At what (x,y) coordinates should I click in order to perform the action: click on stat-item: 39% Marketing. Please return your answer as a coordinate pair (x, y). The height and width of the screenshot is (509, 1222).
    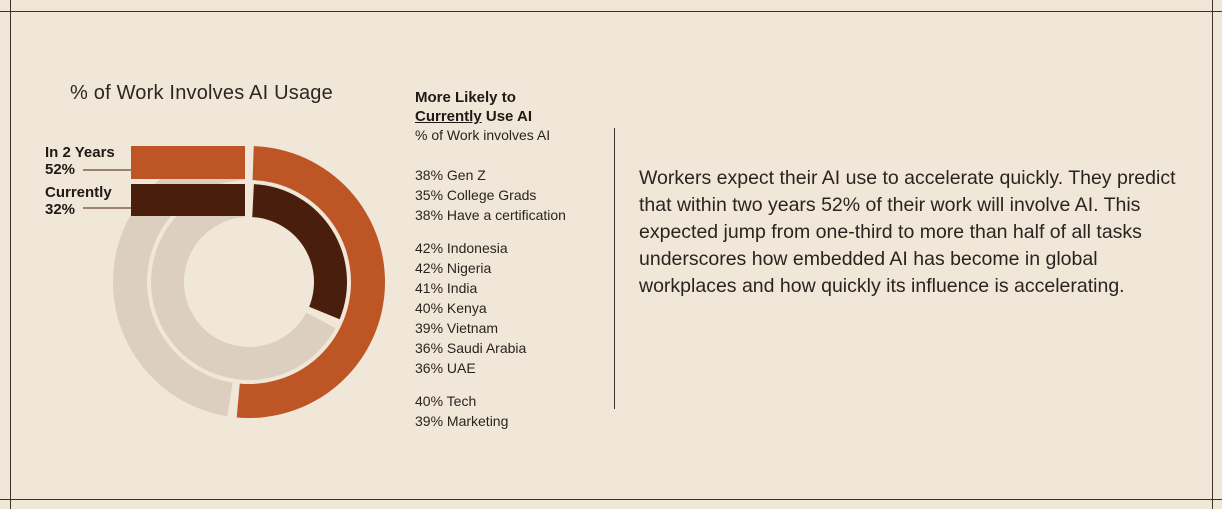
    Looking at the image, I should click on (462, 421).